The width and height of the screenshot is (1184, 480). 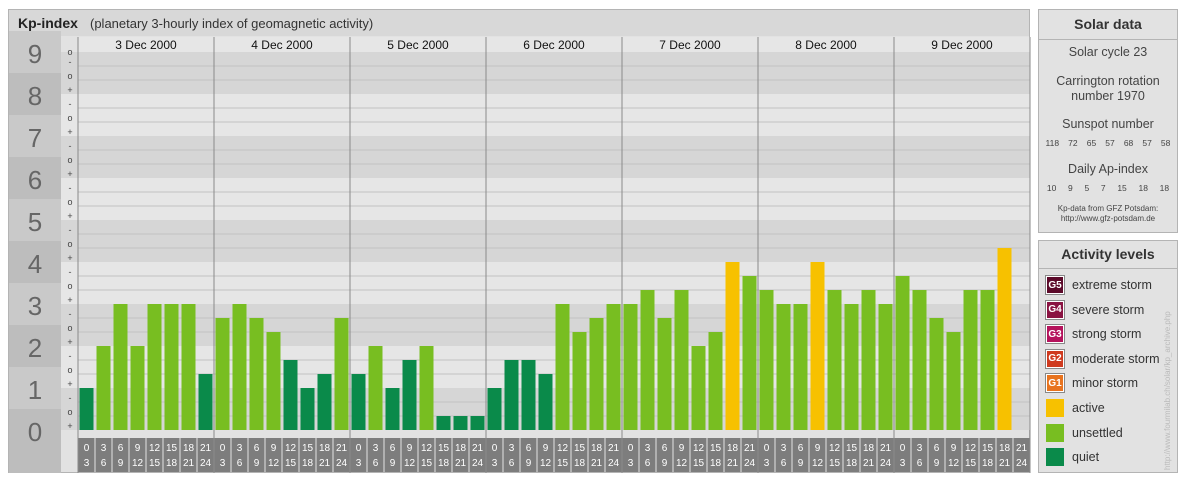 What do you see at coordinates (1072, 457) in the screenshot?
I see `legend-item: quiet` at bounding box center [1072, 457].